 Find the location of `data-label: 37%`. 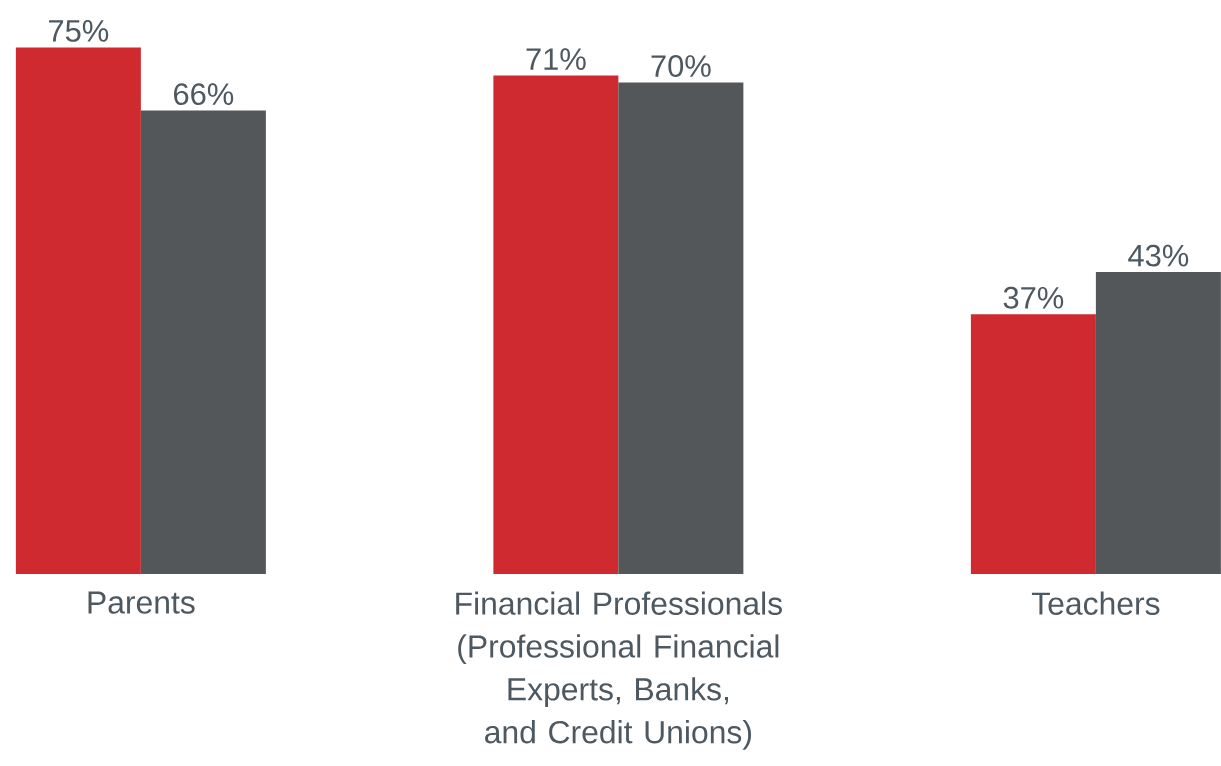

data-label: 37% is located at coordinates (1033, 297).